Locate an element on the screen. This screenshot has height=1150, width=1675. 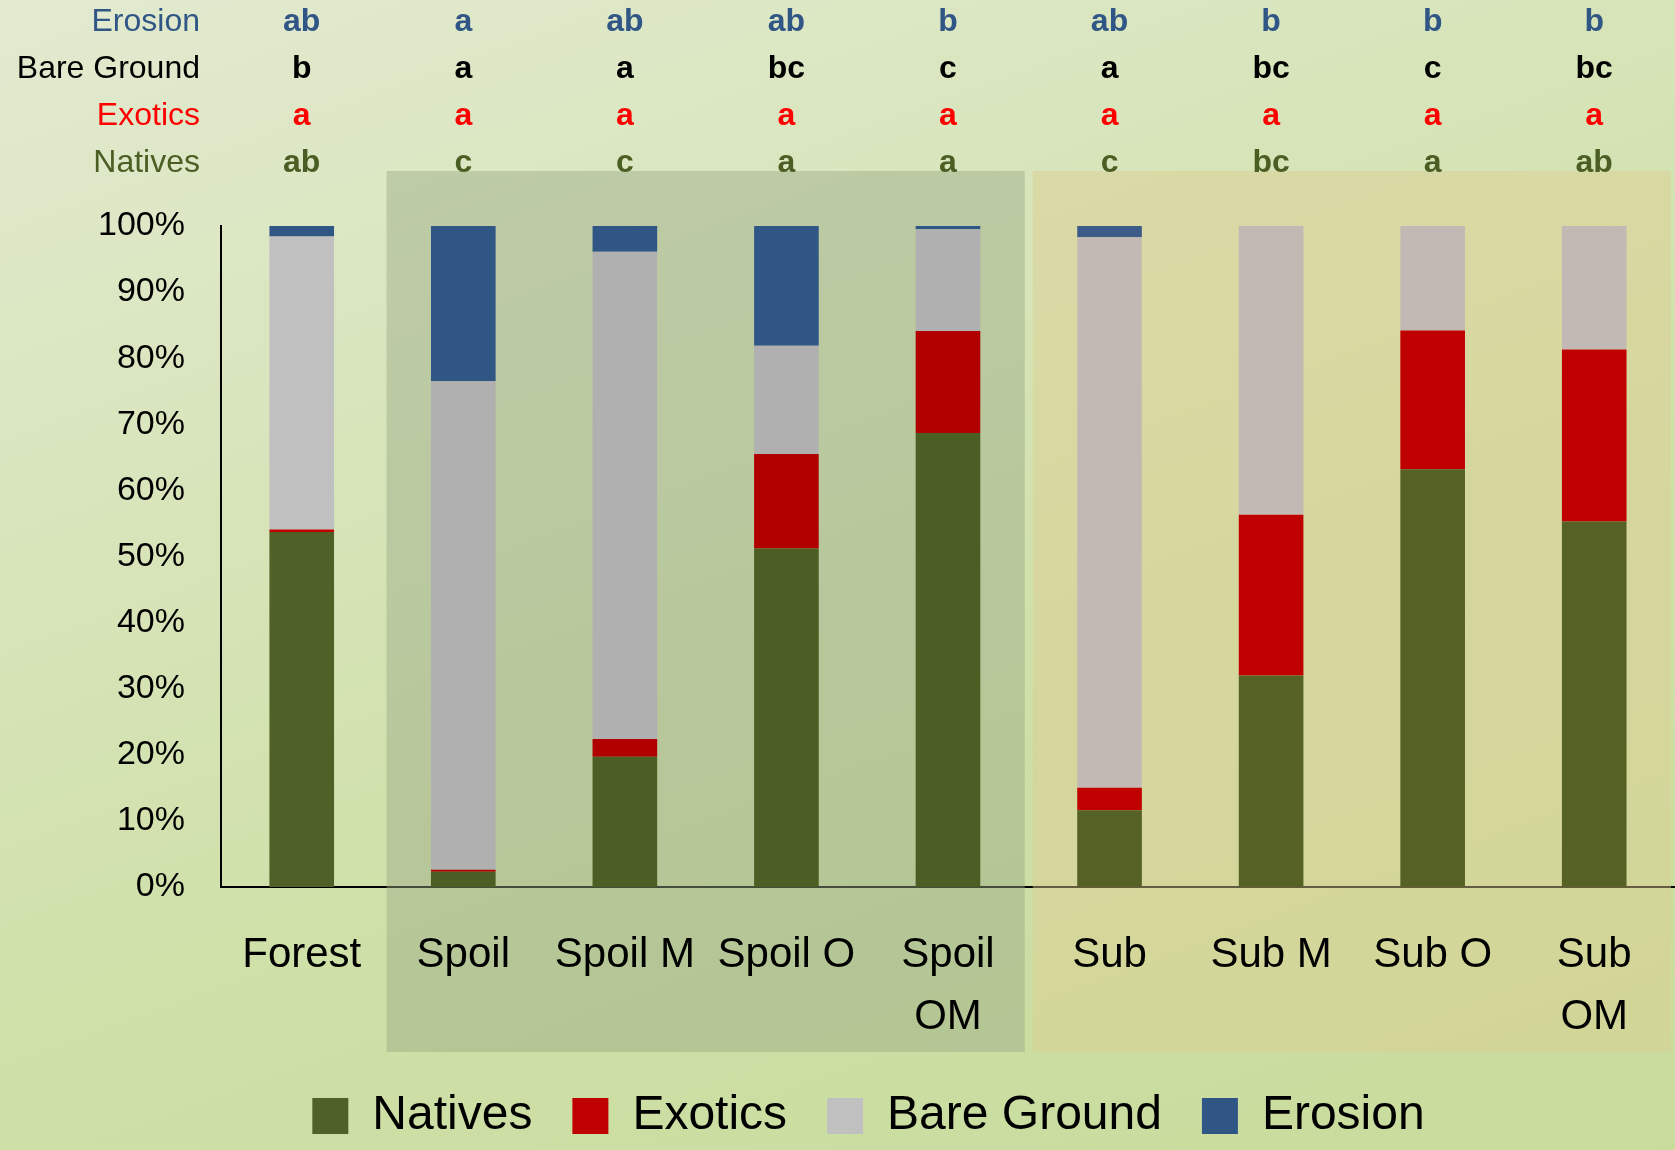
y-tick-label: 70% is located at coordinates (150, 421).